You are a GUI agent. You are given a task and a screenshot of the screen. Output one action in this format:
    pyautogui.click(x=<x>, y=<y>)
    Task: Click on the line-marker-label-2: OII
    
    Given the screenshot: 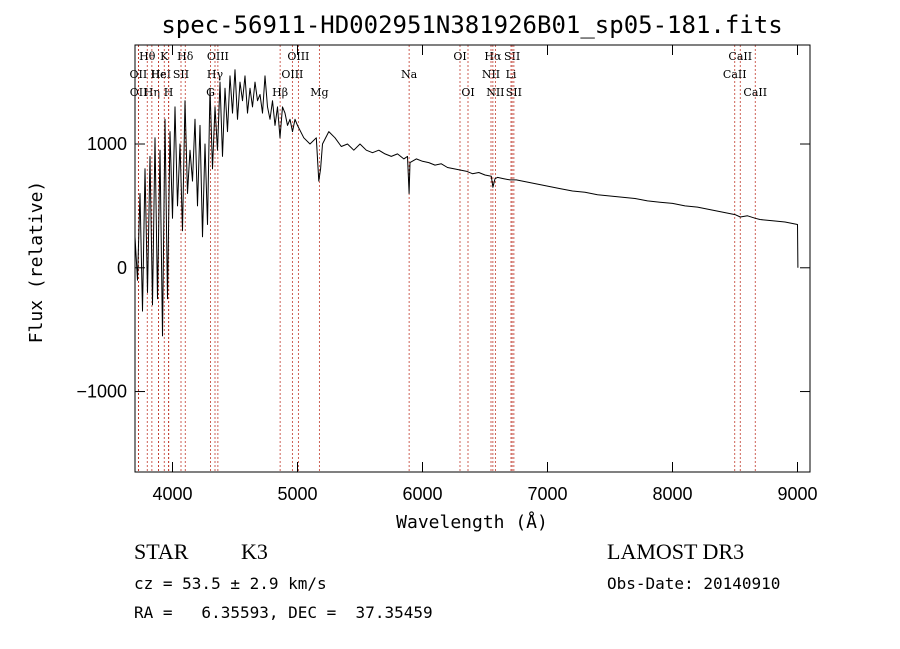 What is the action you would take?
    pyautogui.click(x=139, y=92)
    